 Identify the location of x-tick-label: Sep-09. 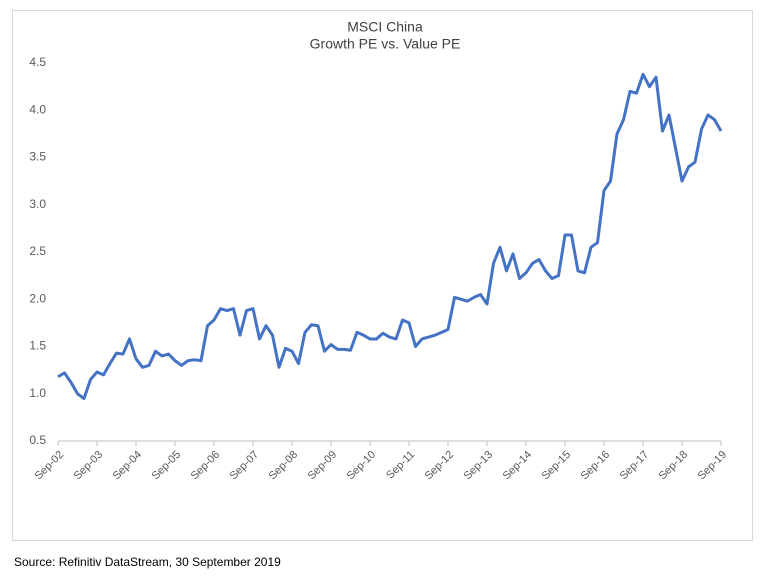
(323, 466).